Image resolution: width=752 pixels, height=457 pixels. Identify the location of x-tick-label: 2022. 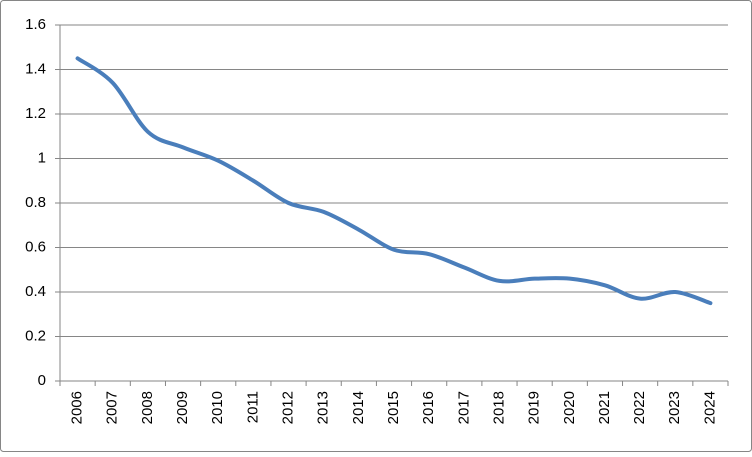
(639, 407).